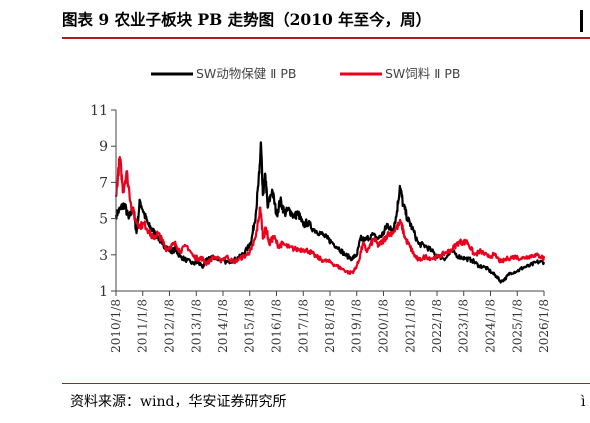  What do you see at coordinates (103, 256) in the screenshot?
I see `y-tick-label: 3` at bounding box center [103, 256].